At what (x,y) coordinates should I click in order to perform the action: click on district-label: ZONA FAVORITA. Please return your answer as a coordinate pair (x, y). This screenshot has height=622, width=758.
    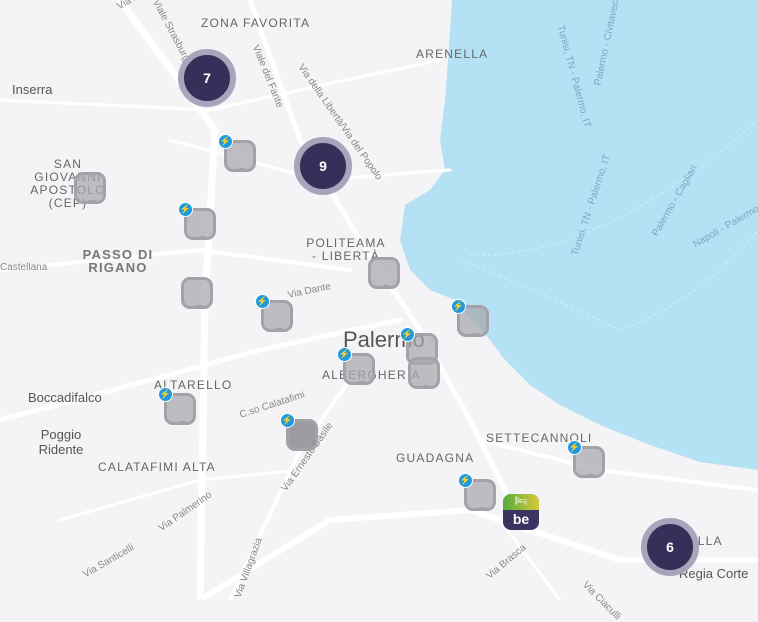
    Looking at the image, I should click on (256, 23).